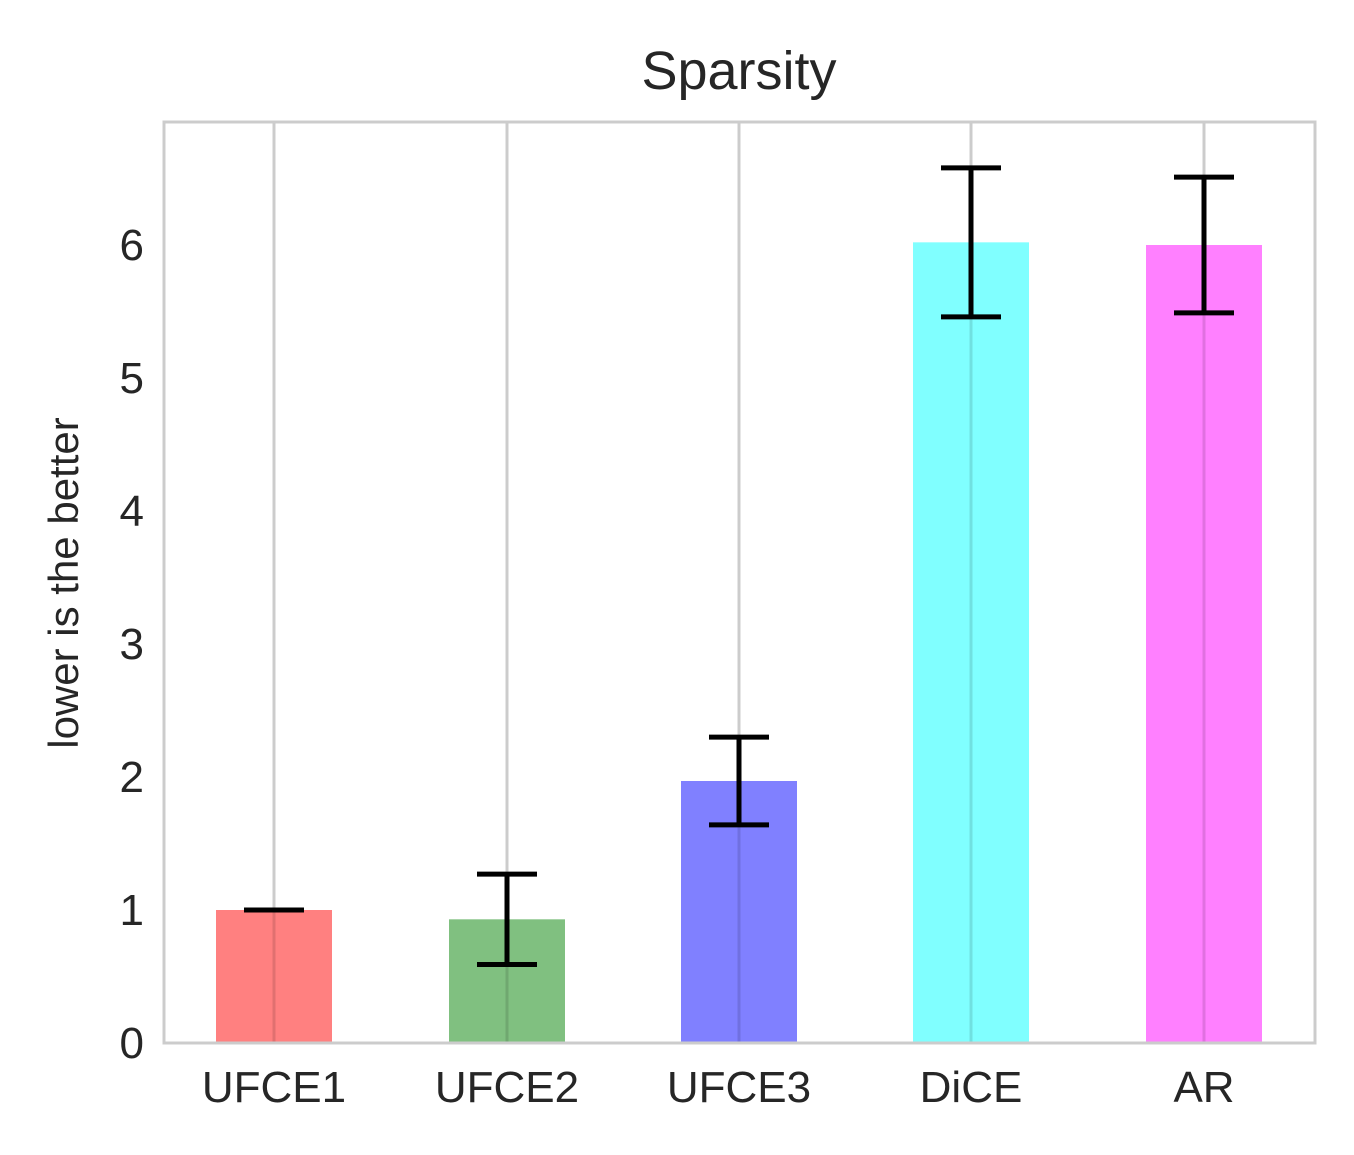  I want to click on x-tick-label-dice: DiCE, so click(971, 1087).